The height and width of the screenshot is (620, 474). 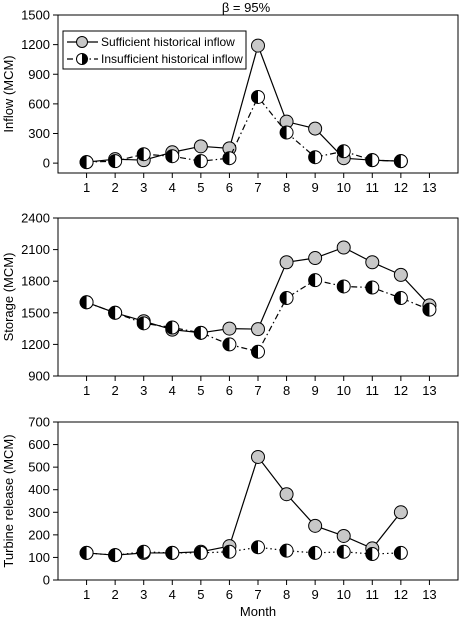 What do you see at coordinates (257, 187) in the screenshot?
I see `inflow-x-tick-label: 7` at bounding box center [257, 187].